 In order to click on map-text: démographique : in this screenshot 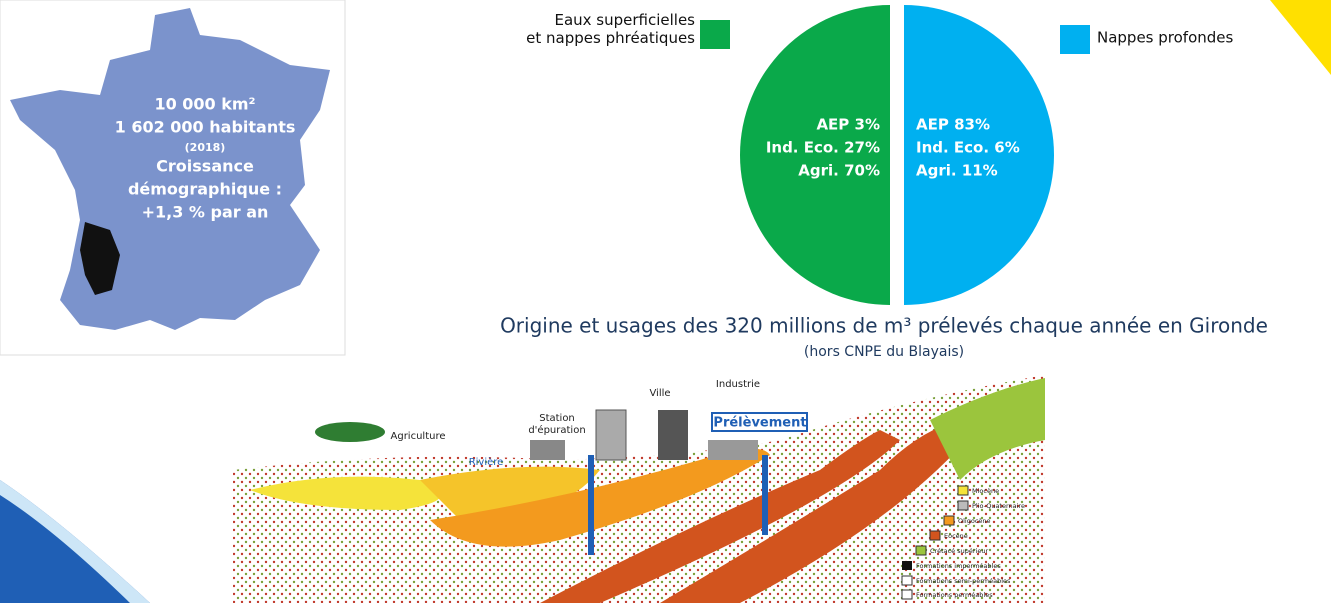, I will do `click(205, 189)`.